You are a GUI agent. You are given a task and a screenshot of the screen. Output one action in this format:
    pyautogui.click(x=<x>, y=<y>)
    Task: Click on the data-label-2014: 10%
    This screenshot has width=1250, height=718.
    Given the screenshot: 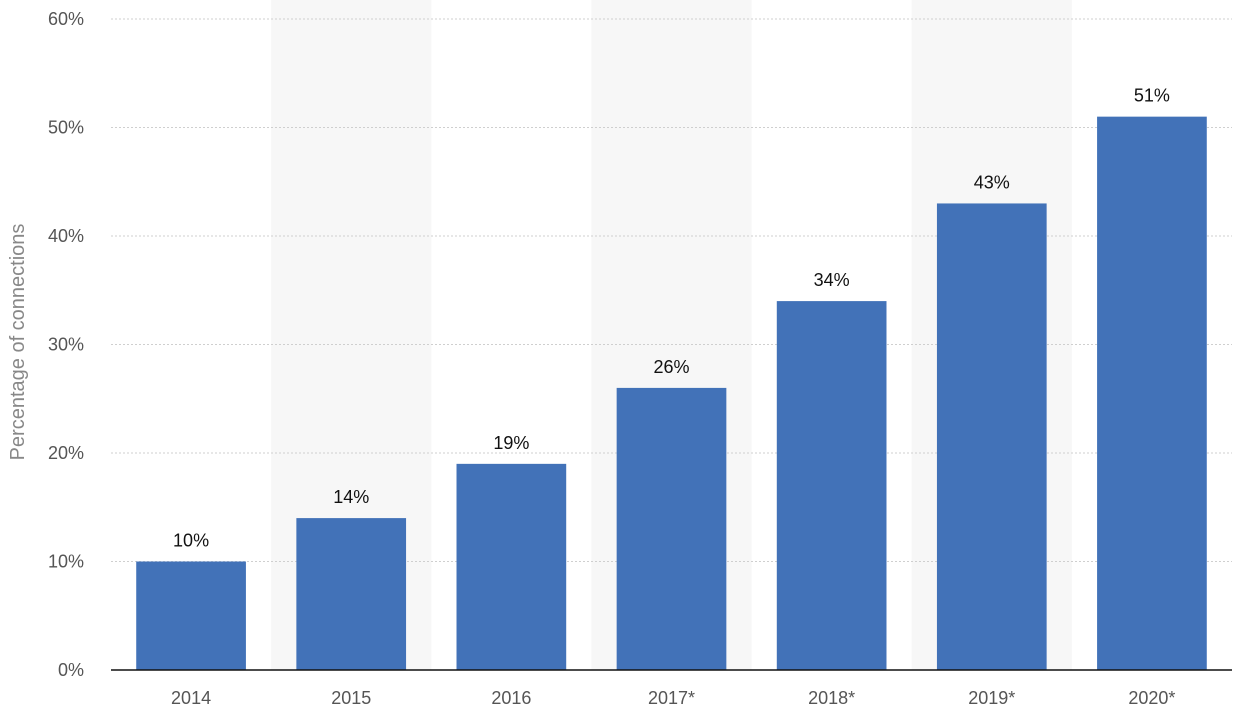 What is the action you would take?
    pyautogui.click(x=191, y=541)
    